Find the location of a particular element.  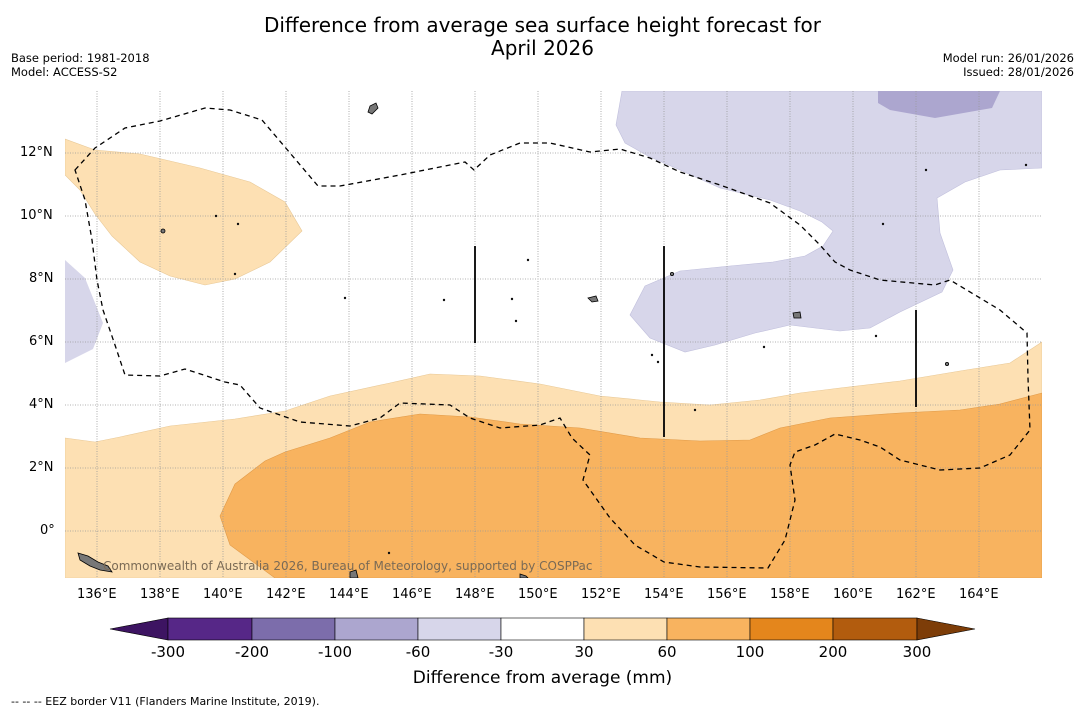

colorbar-label: -60 is located at coordinates (418, 652).